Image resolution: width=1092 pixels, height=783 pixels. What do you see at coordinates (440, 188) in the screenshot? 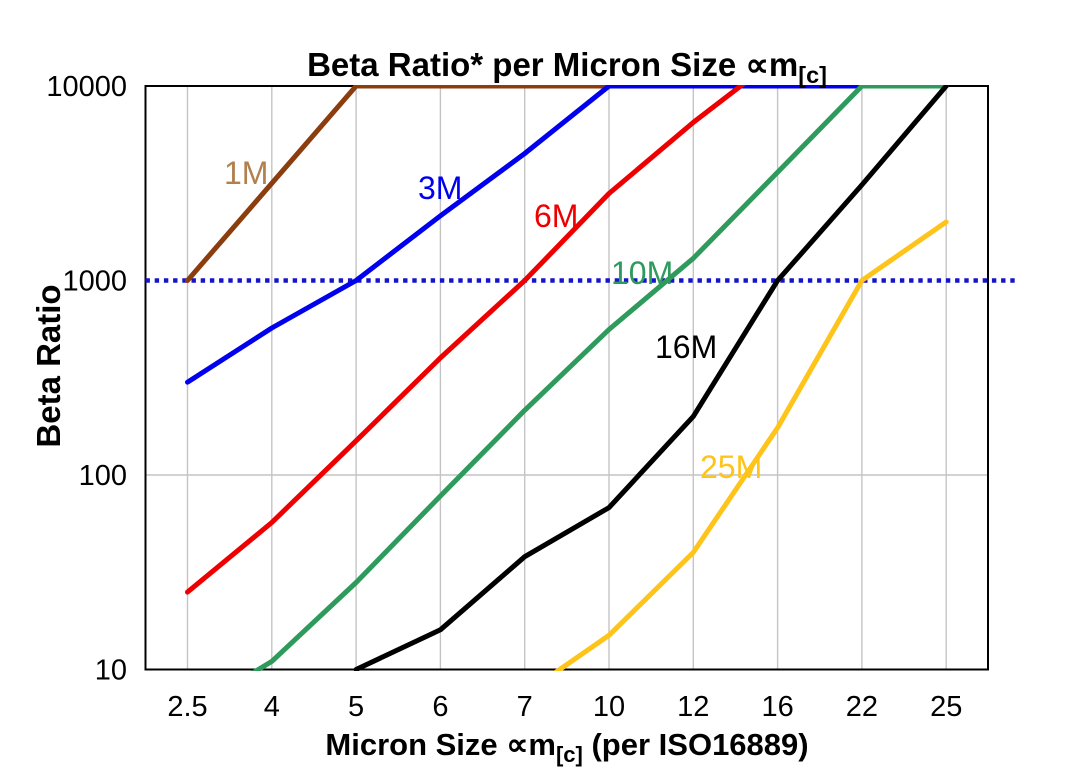
I see `series-label-3M: 3M` at bounding box center [440, 188].